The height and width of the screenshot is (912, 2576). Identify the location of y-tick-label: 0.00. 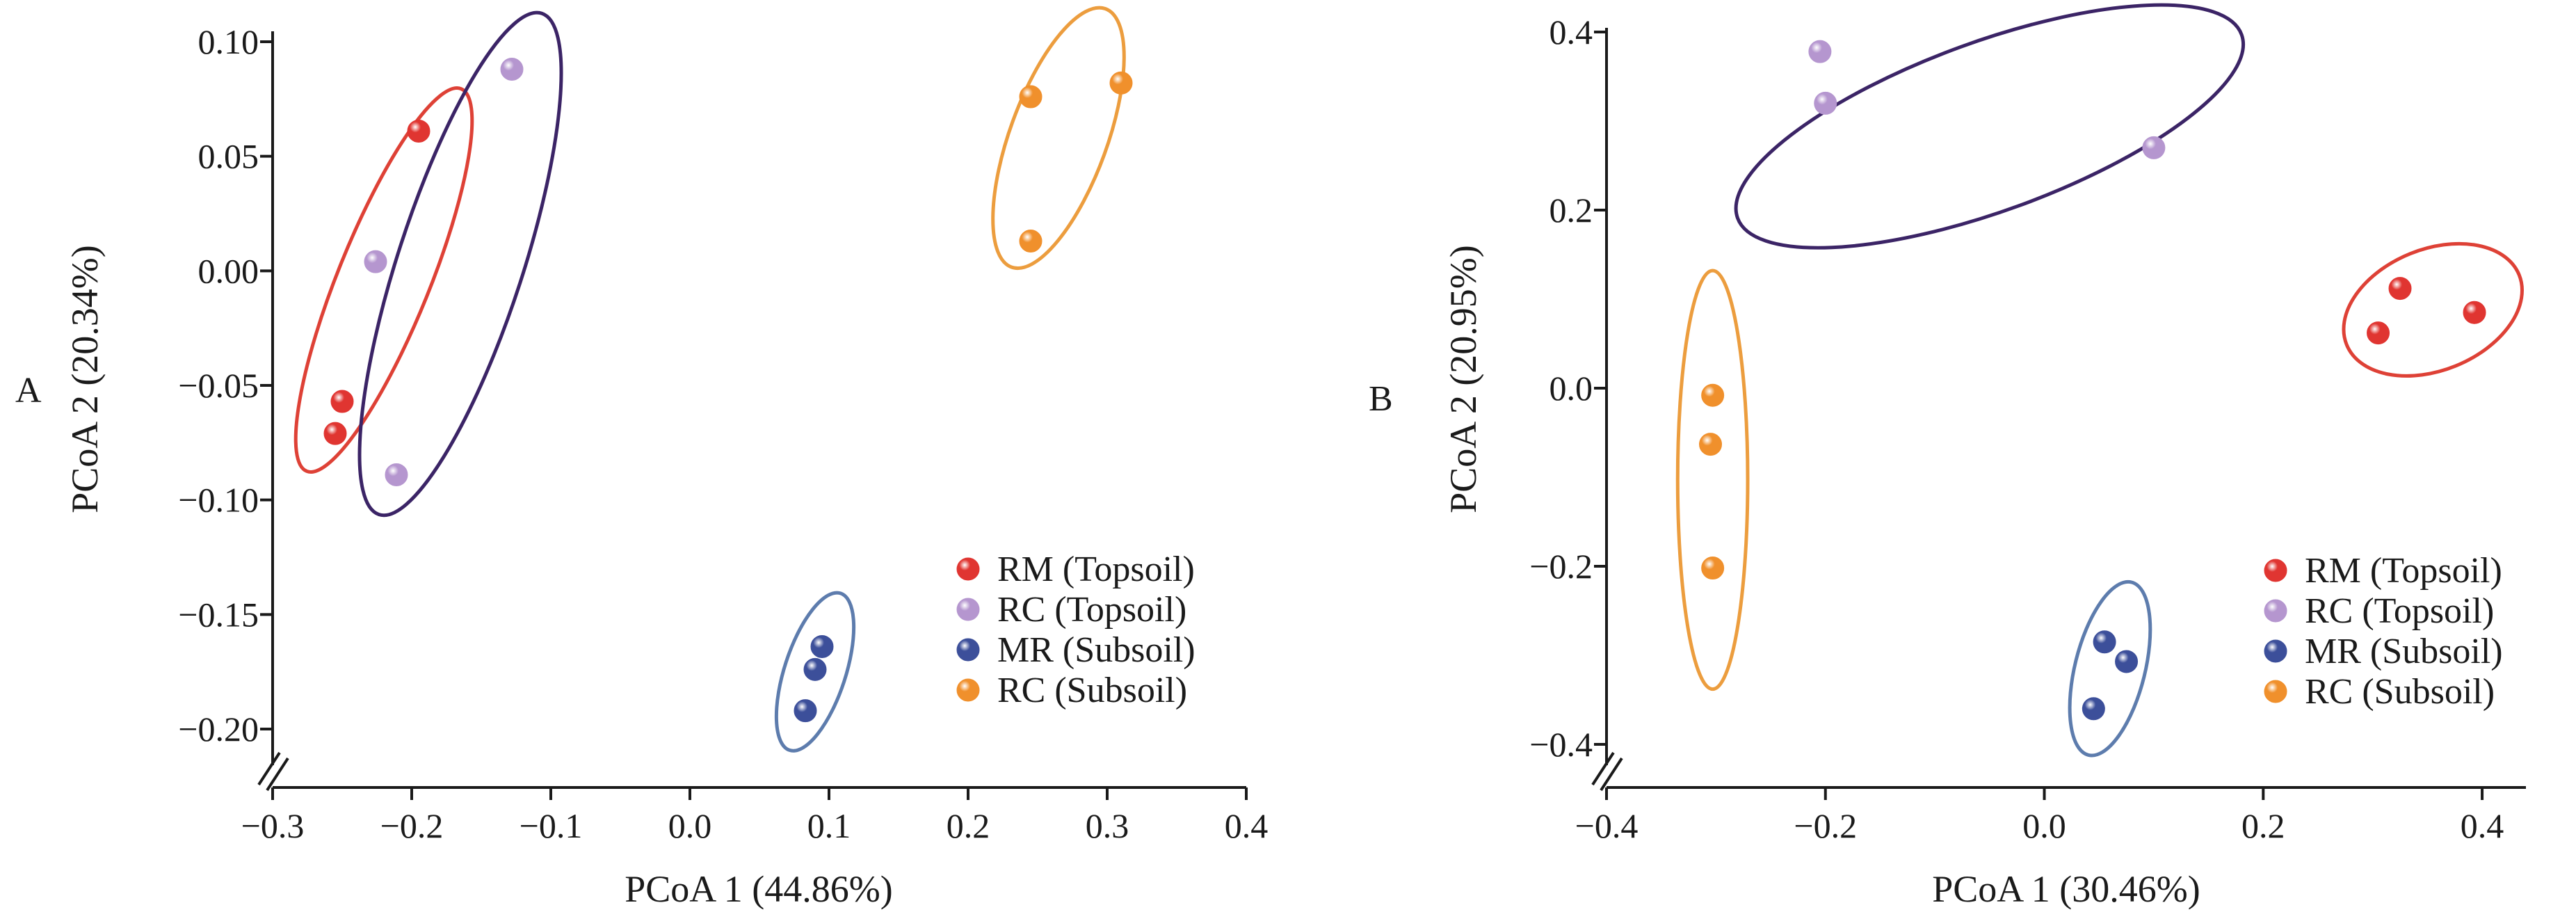
(228, 270).